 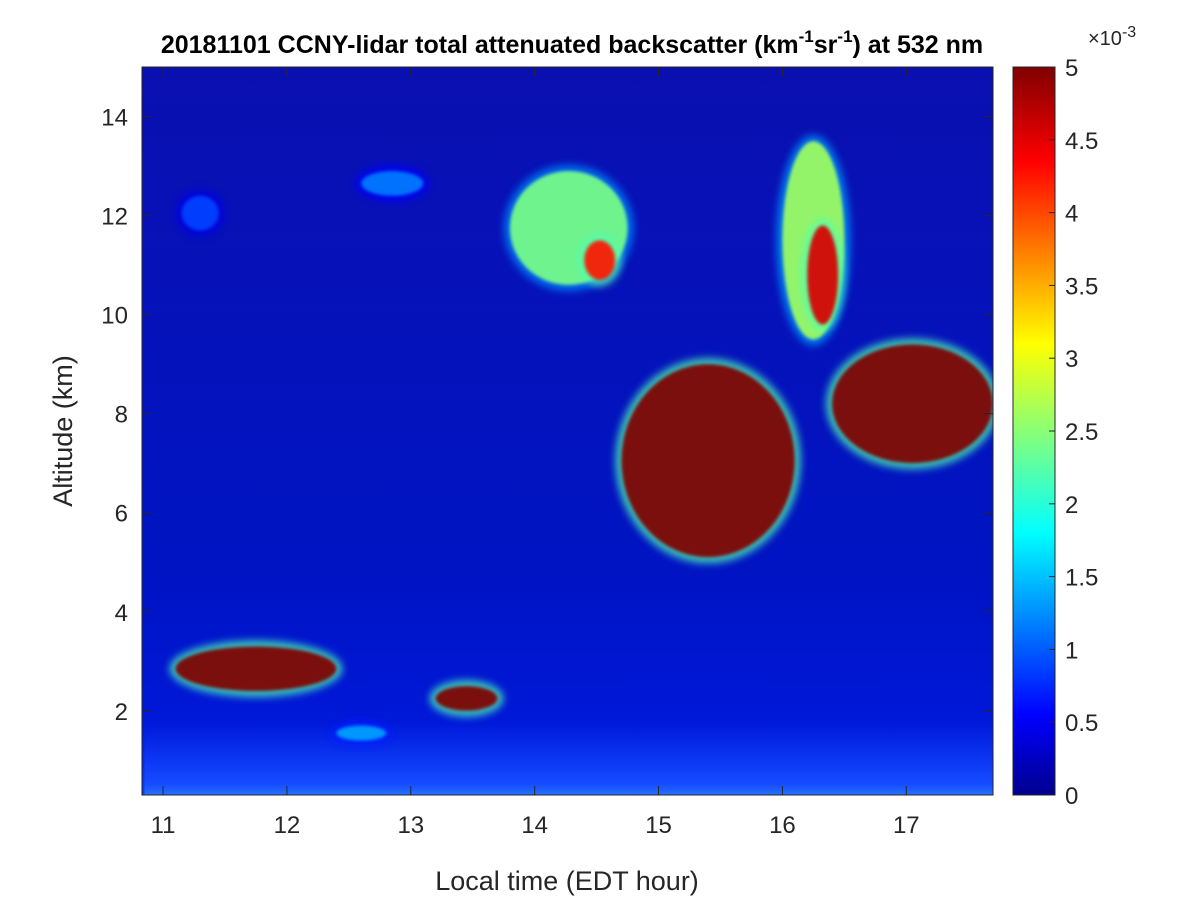 What do you see at coordinates (163, 825) in the screenshot?
I see `x-tick-label: 11` at bounding box center [163, 825].